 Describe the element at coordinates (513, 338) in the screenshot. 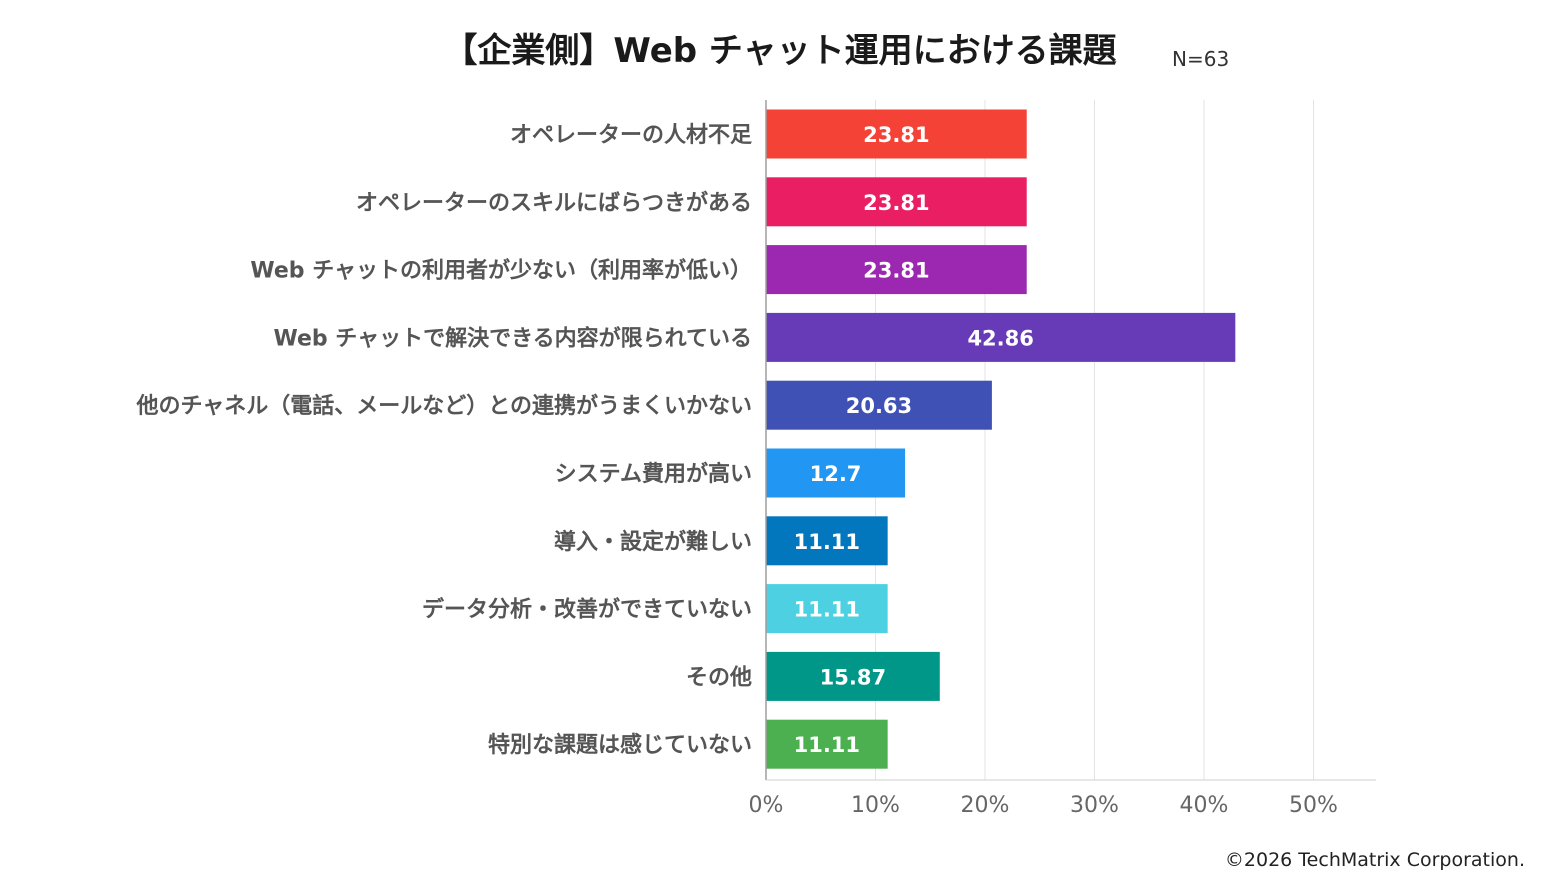

I see `category-label: Web チャットで解決できる内容が限られている` at that location.